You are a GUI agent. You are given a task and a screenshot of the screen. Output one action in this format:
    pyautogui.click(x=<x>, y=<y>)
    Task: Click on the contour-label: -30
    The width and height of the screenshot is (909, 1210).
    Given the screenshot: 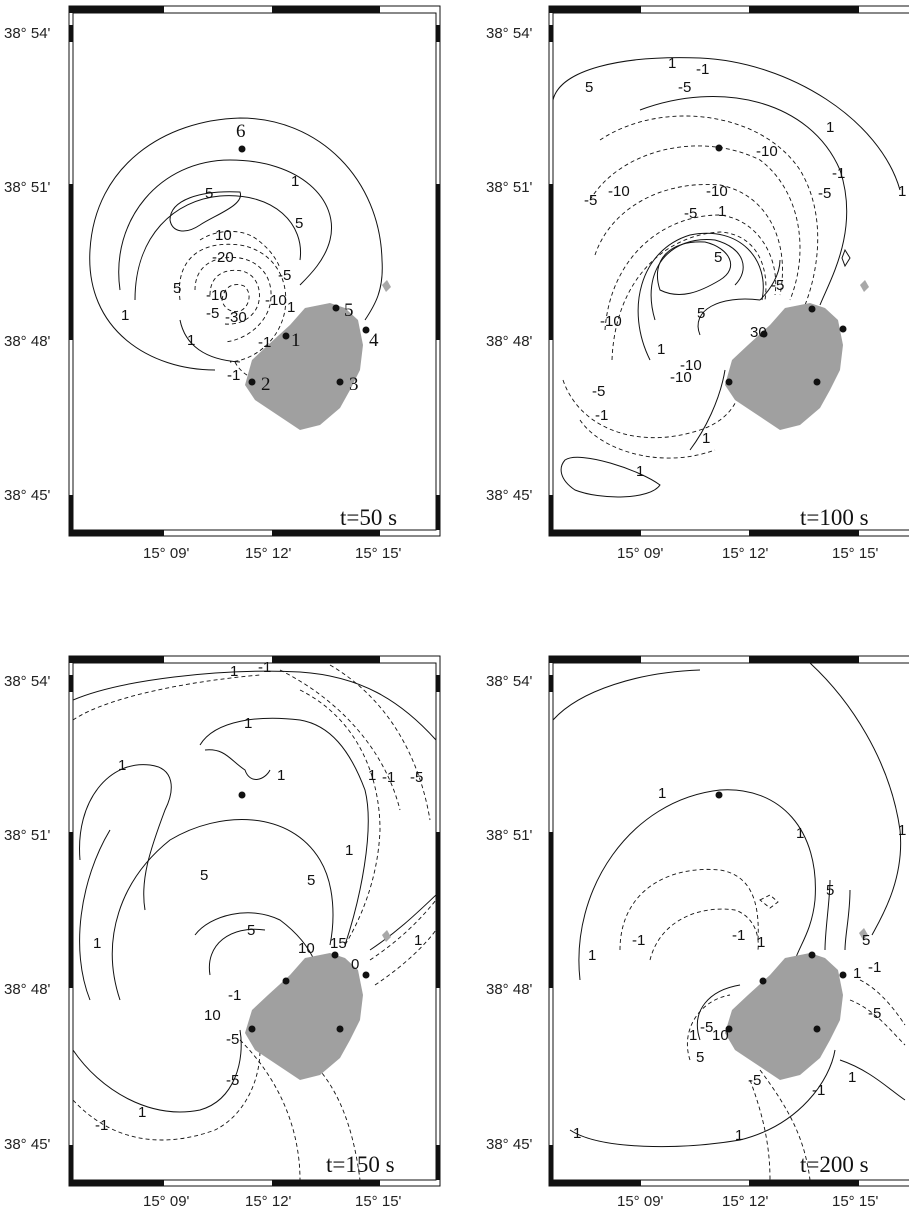 What is the action you would take?
    pyautogui.click(x=236, y=317)
    